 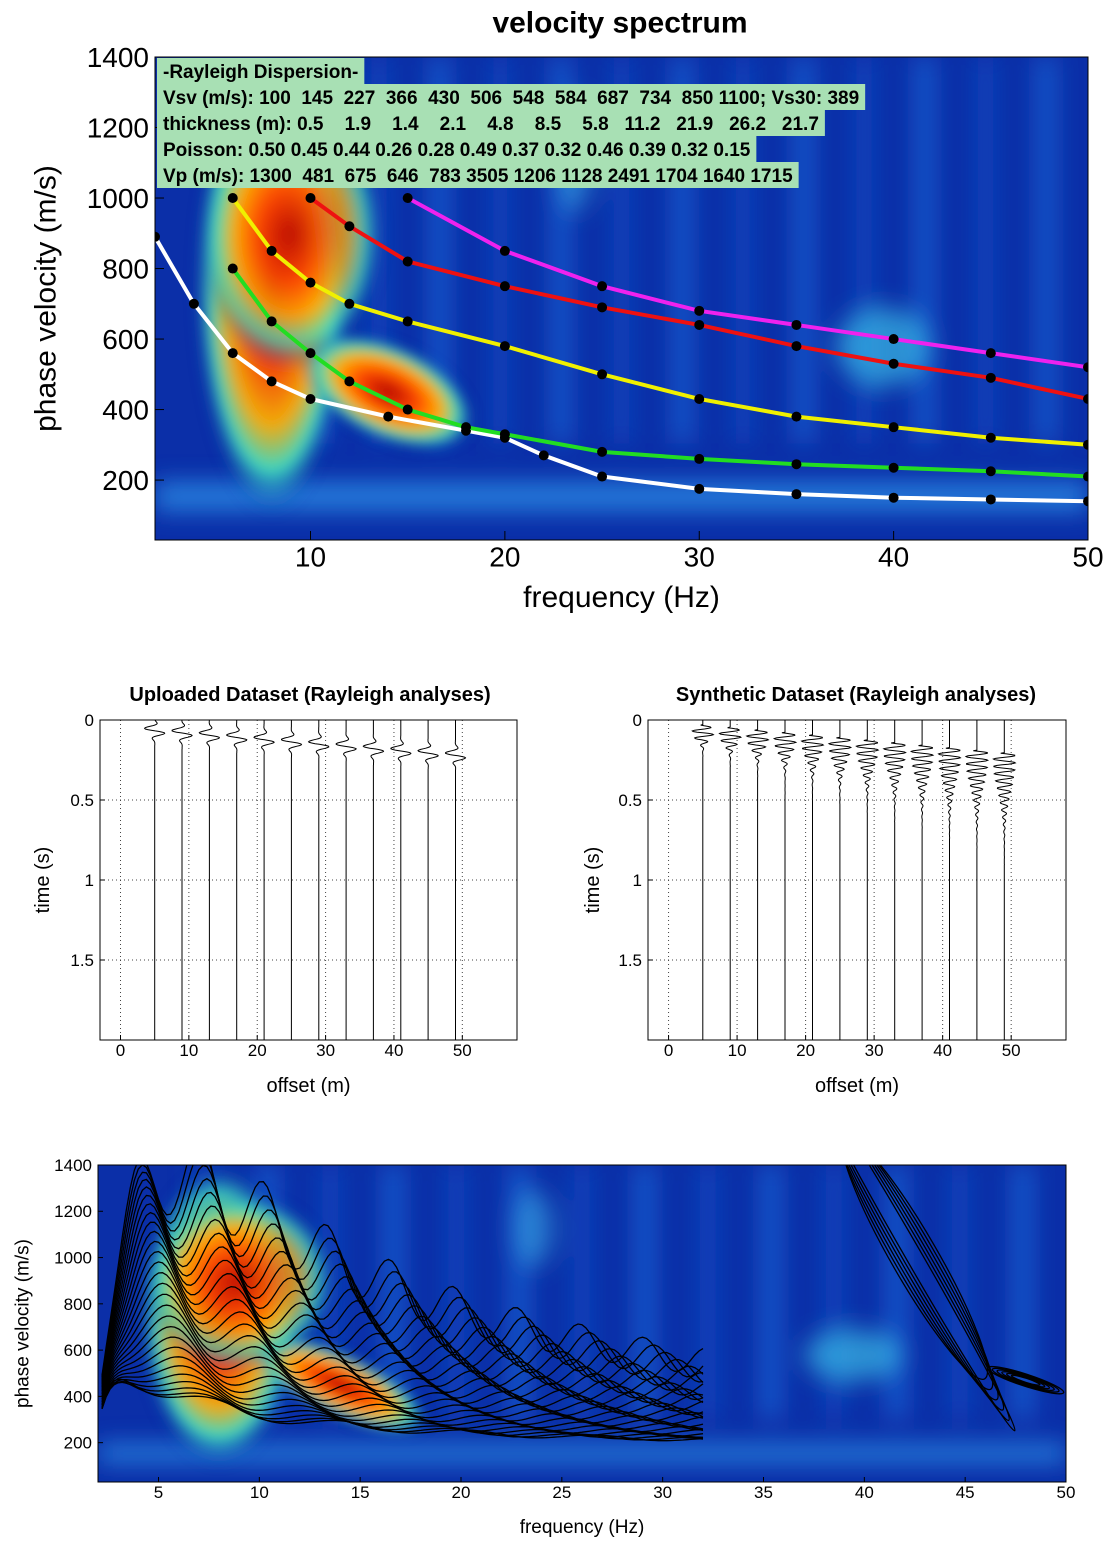 What do you see at coordinates (158, 1492) in the screenshot?
I see `x-tick-label: 5` at bounding box center [158, 1492].